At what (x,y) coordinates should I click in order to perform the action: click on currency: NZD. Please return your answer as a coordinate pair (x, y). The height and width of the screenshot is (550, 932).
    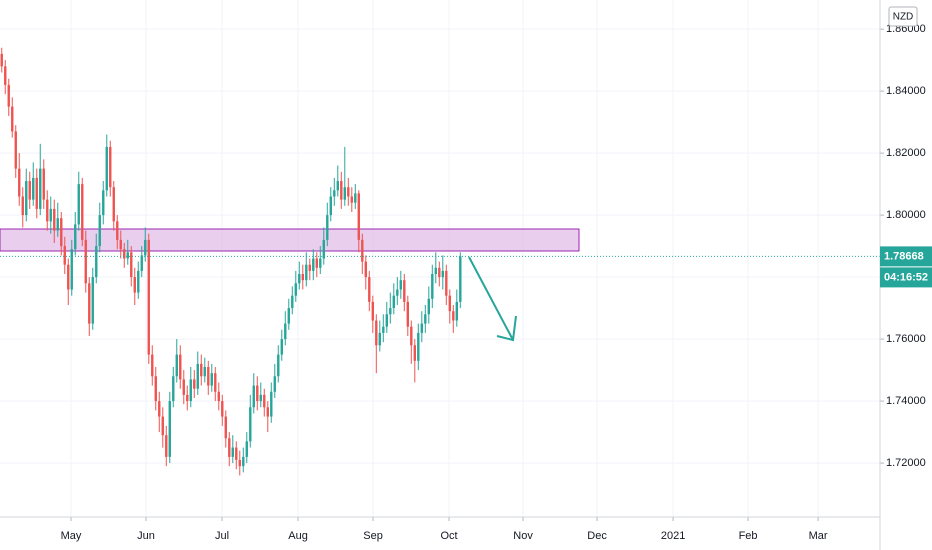
    Looking at the image, I should click on (903, 17).